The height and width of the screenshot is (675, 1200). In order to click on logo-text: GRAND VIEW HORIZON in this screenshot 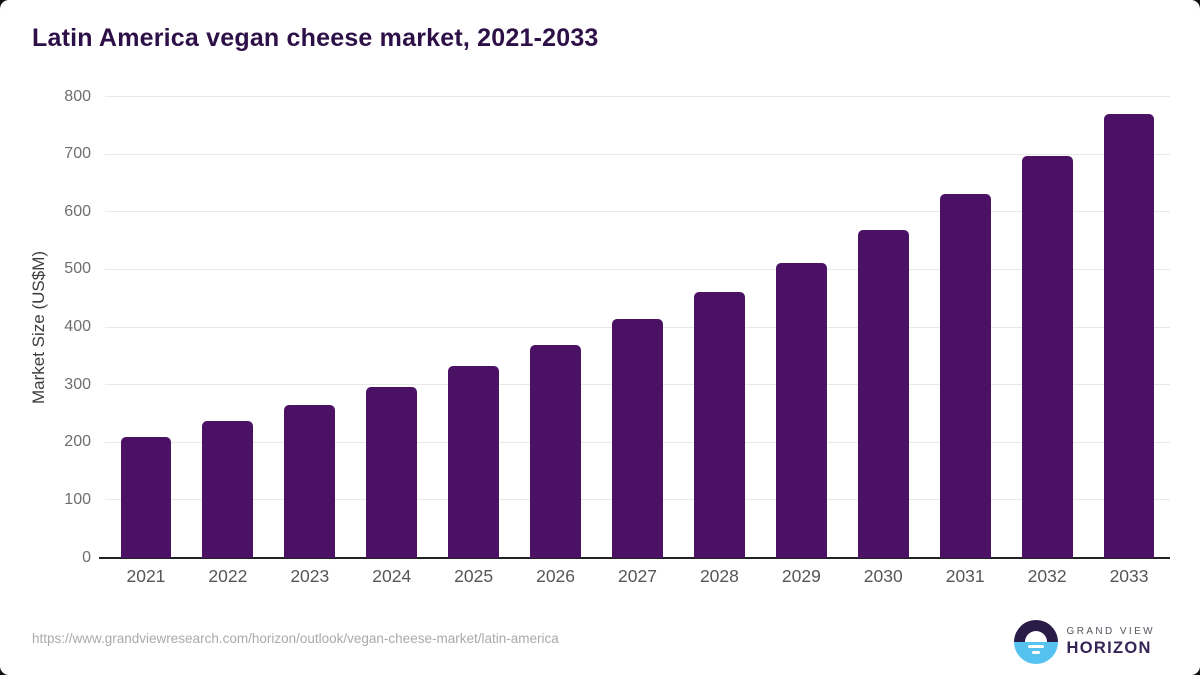, I will do `click(1111, 641)`.